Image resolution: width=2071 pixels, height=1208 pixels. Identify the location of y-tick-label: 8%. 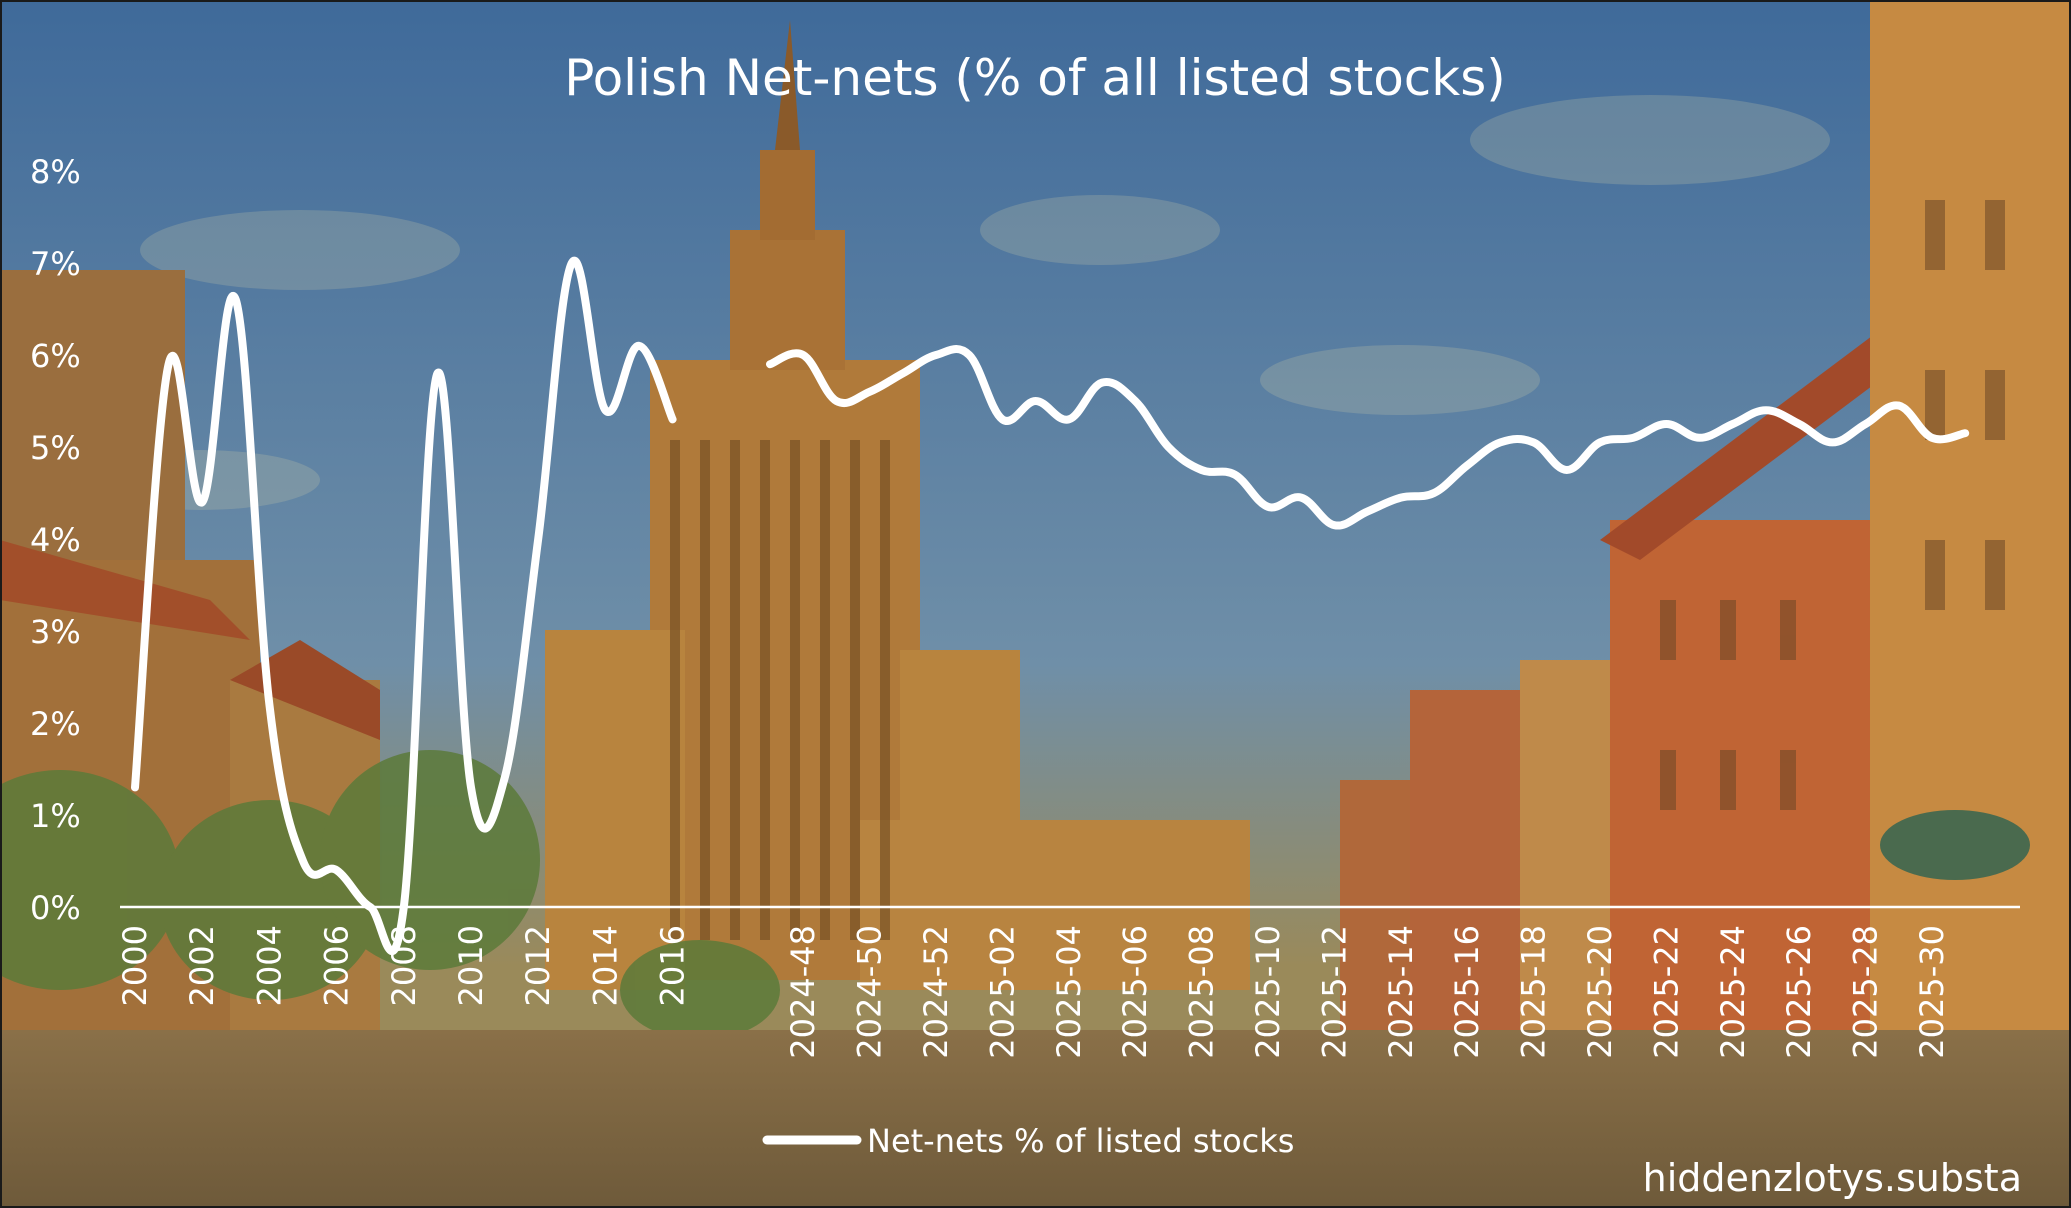
(55, 172).